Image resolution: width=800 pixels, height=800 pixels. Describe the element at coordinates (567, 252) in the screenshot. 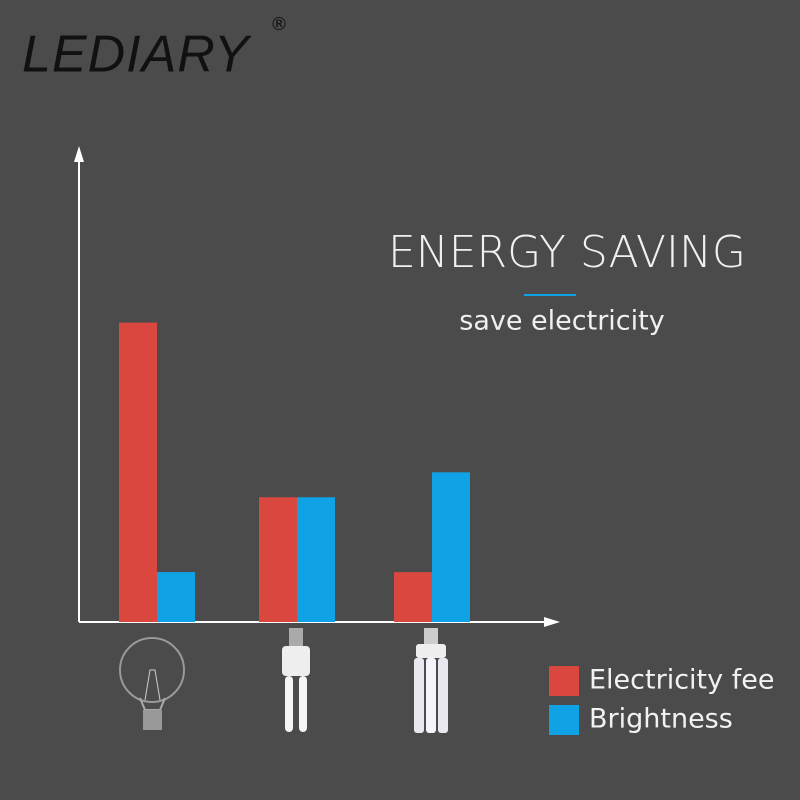

I see `chart-title: ENERGY SAVING` at that location.